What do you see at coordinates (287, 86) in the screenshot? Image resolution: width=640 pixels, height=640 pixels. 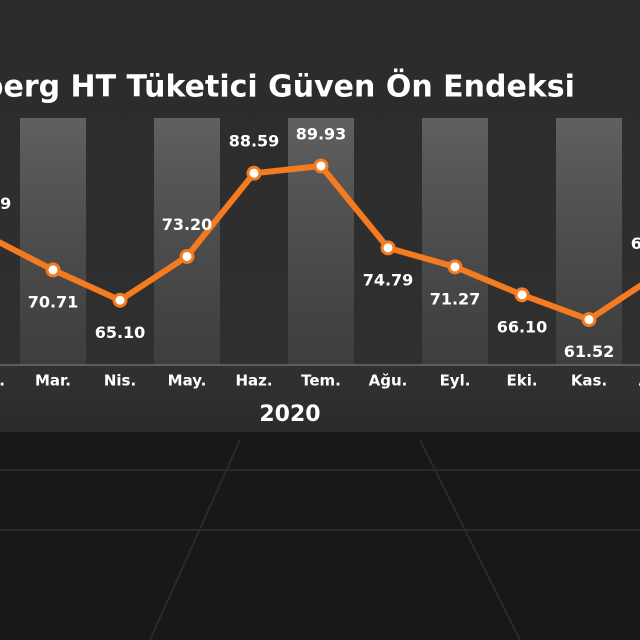 I see `chart-title: berg HT Tüketici Güven Ön Endeksi` at bounding box center [287, 86].